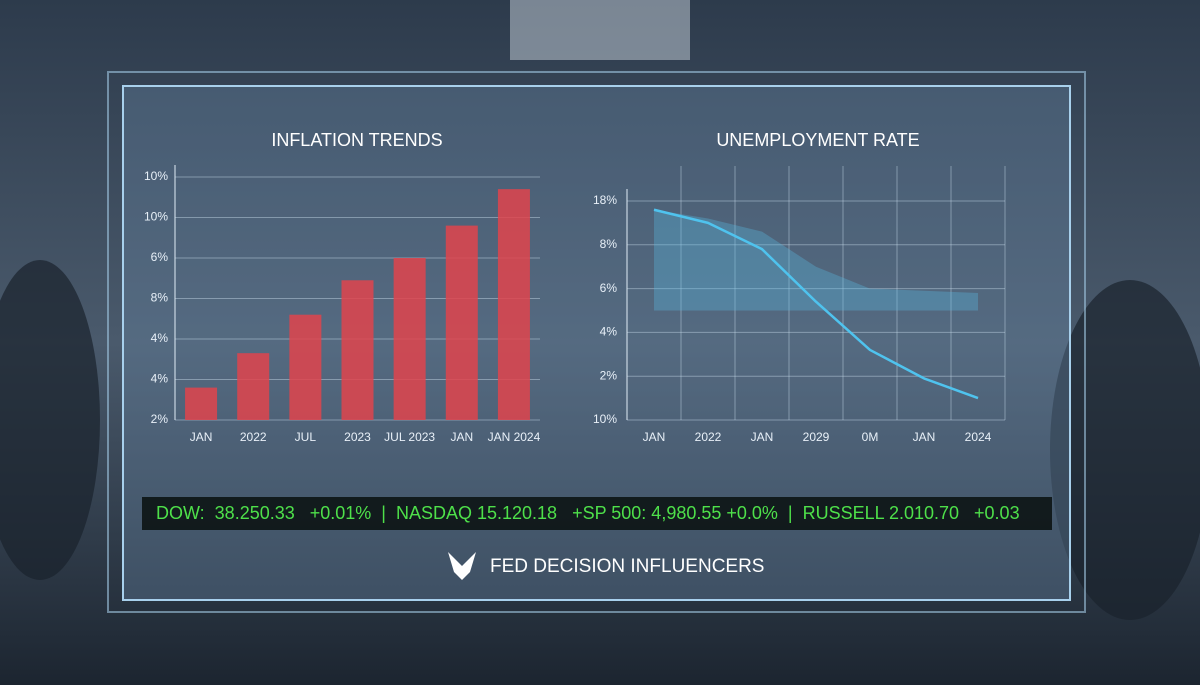 The width and height of the screenshot is (1200, 690). Describe the element at coordinates (600, 30) in the screenshot. I see `ceiling-light` at that location.